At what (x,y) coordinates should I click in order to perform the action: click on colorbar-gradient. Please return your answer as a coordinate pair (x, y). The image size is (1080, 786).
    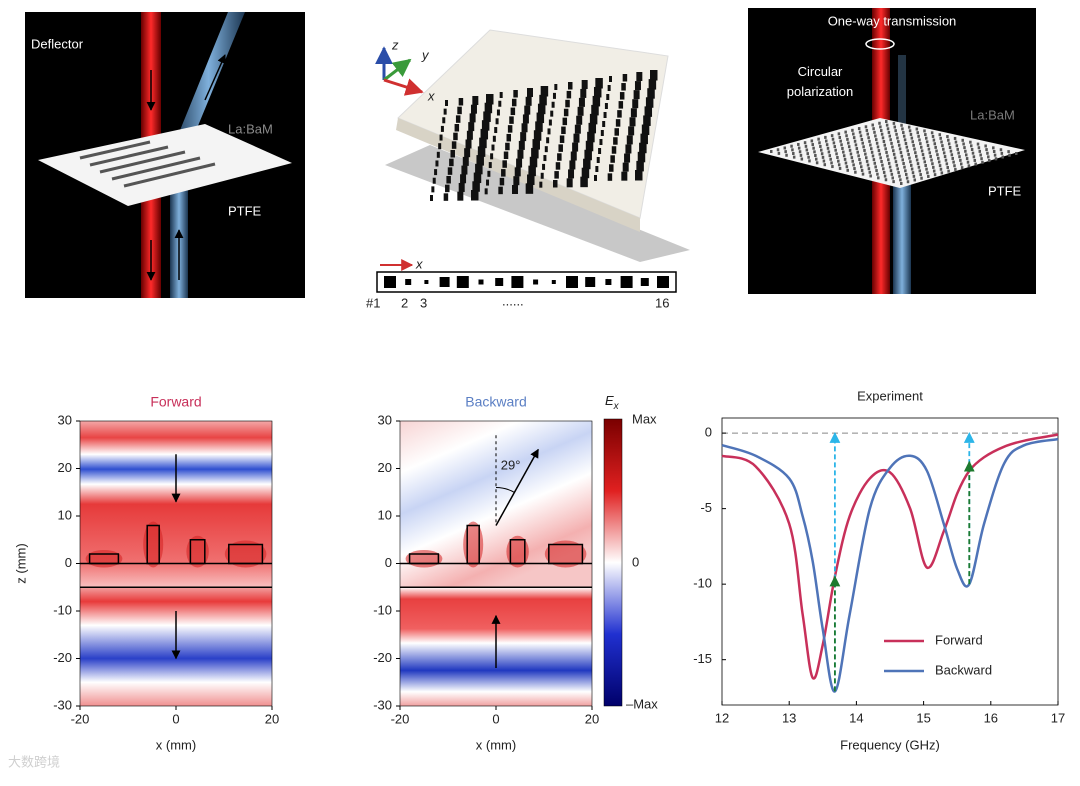
    Looking at the image, I should click on (613, 562).